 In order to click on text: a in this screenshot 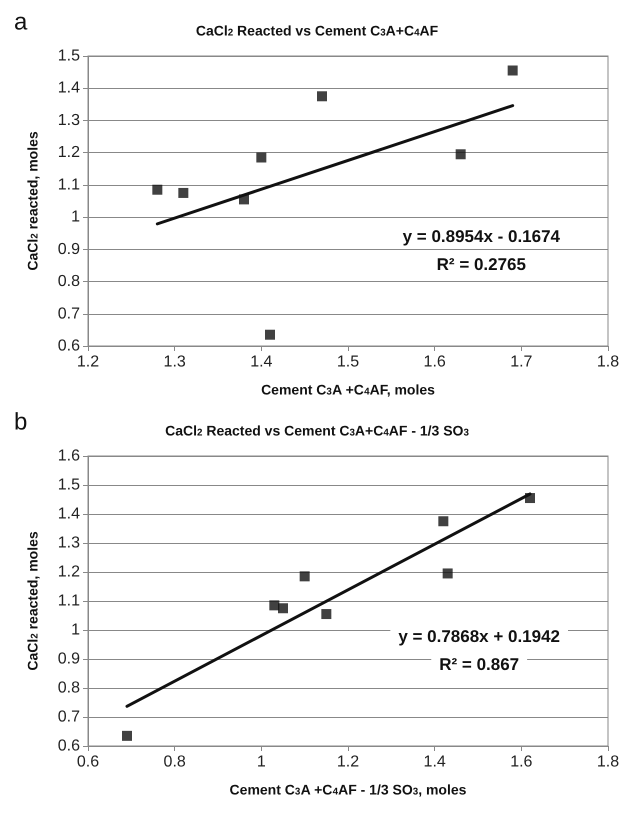, I will do `click(21, 22)`.